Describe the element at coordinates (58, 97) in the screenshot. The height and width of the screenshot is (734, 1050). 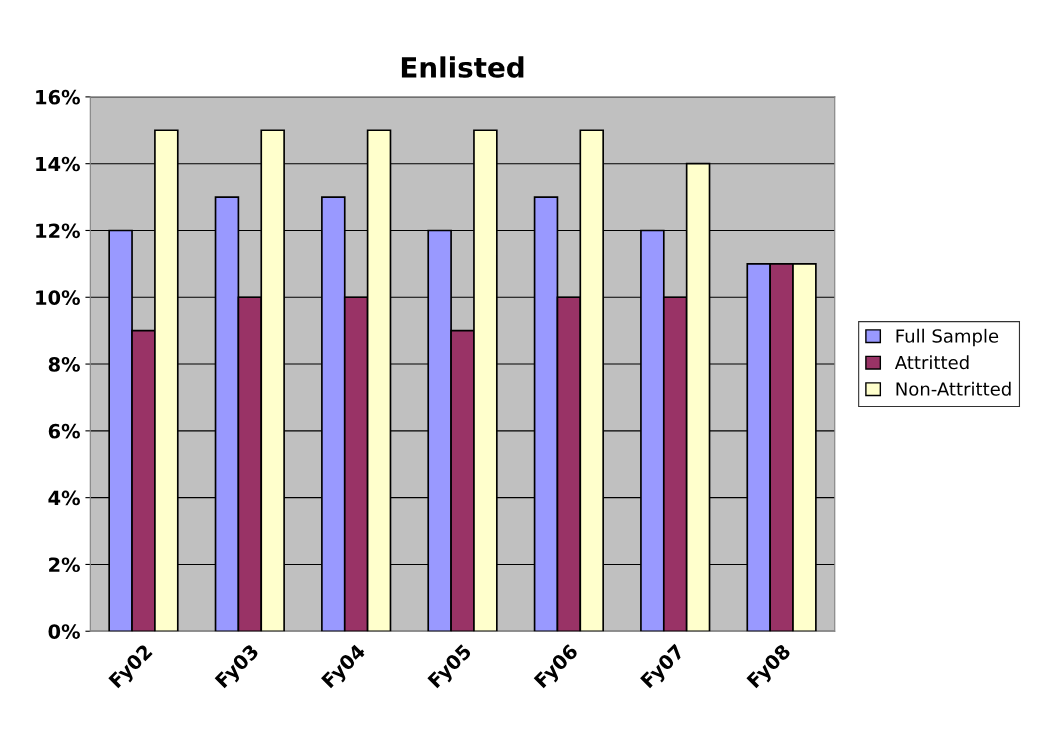
I see `y-tick-label: 16%` at that location.